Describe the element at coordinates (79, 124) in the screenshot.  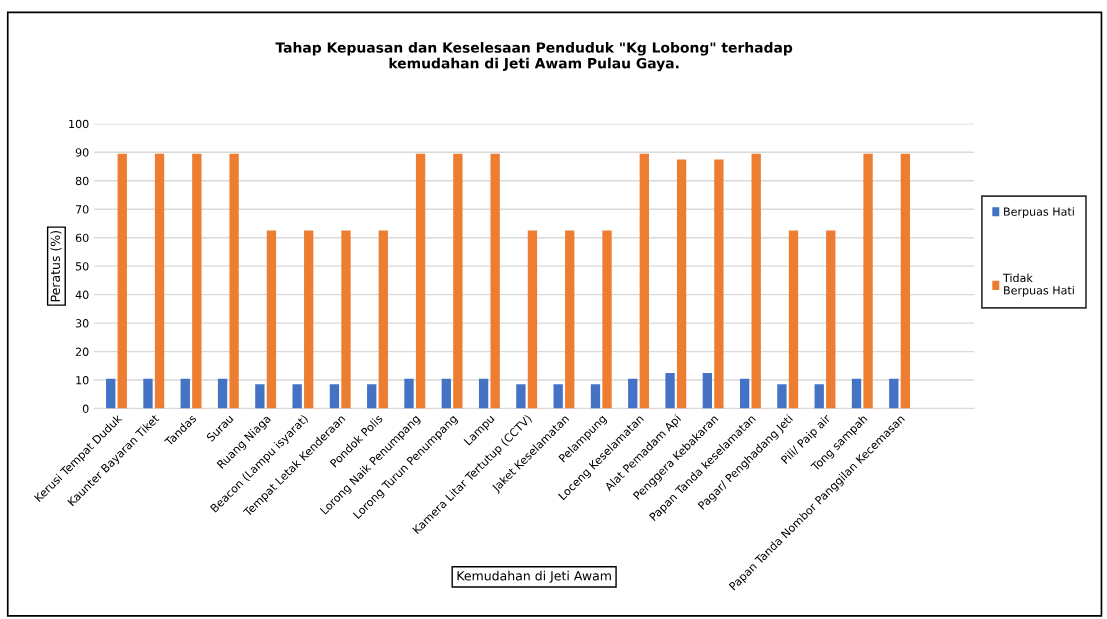
I see `y-tick-label: 100` at that location.